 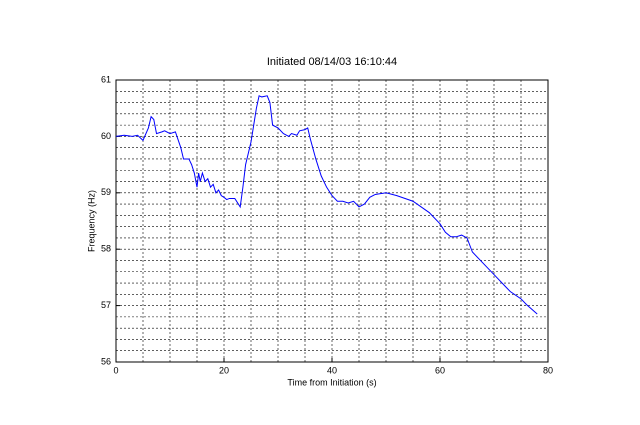 What do you see at coordinates (106, 249) in the screenshot?
I see `y-tick-label: 58` at bounding box center [106, 249].